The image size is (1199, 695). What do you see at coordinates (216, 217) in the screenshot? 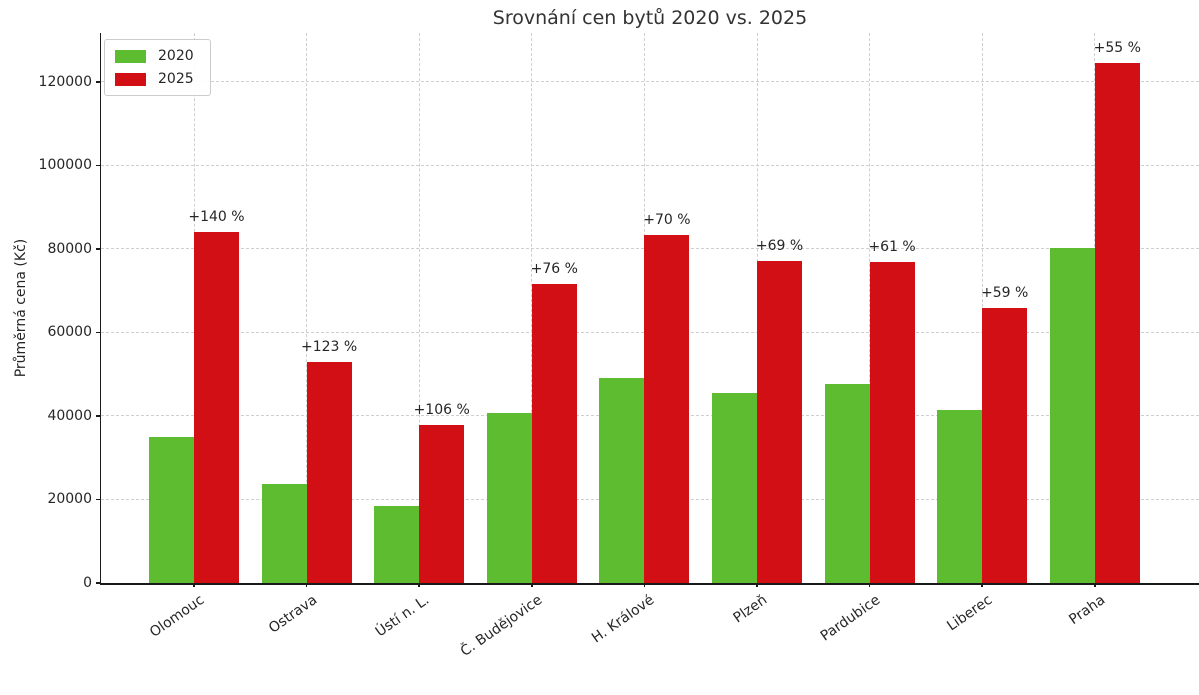
I see `bar-pct-label-olomouc: +140 %` at bounding box center [216, 217].